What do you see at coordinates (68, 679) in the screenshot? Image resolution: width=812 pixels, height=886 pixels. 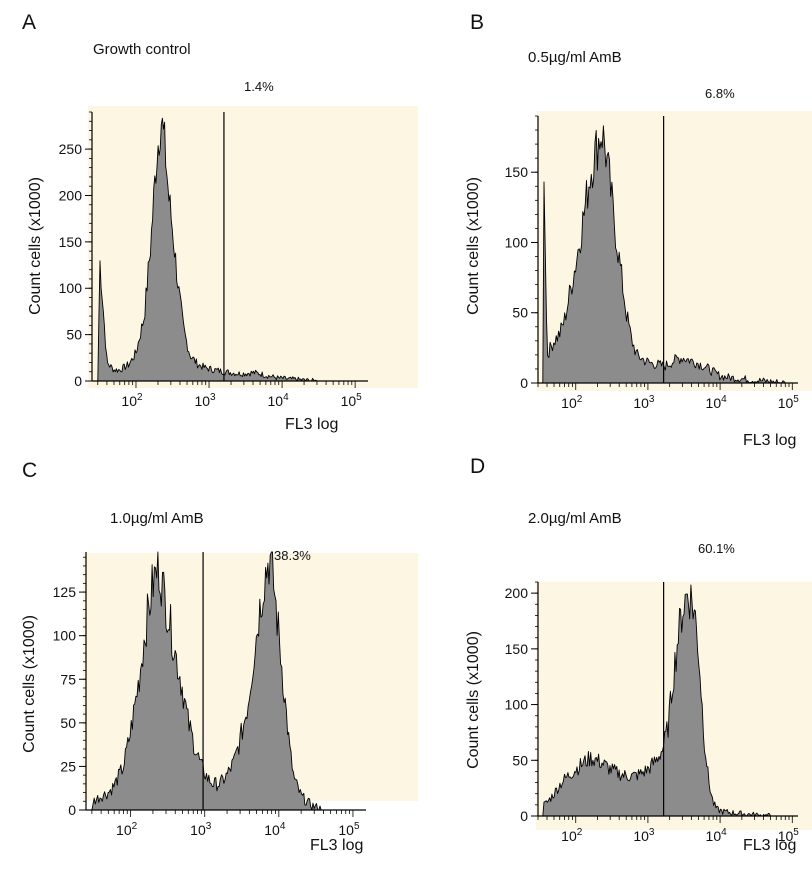 I see `y-tick-label: 75` at bounding box center [68, 679].